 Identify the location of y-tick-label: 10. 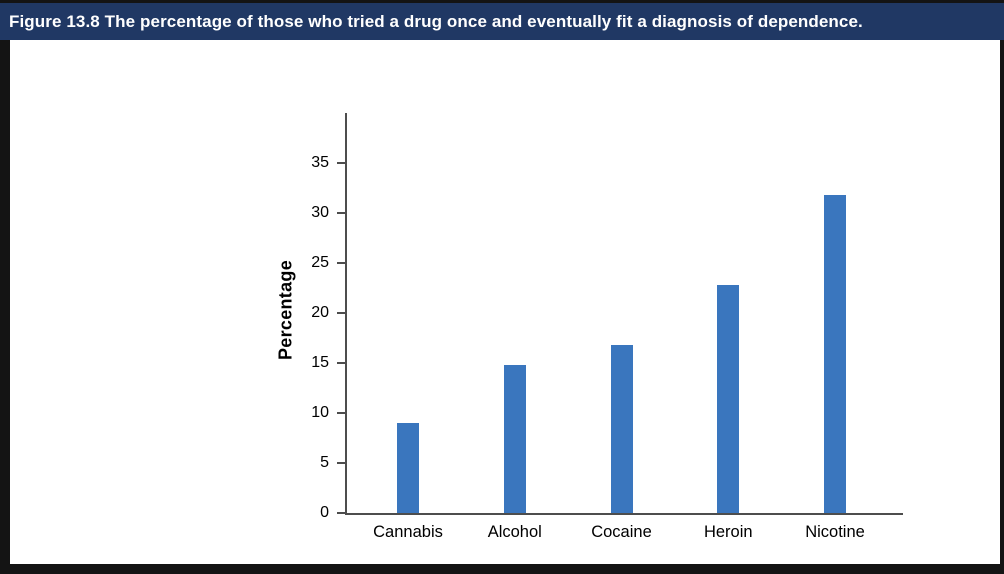
(320, 412).